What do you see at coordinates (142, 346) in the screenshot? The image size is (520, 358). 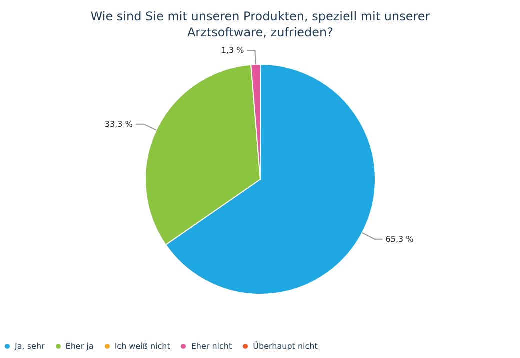 I see `legend-label: Ich weiß nicht` at bounding box center [142, 346].